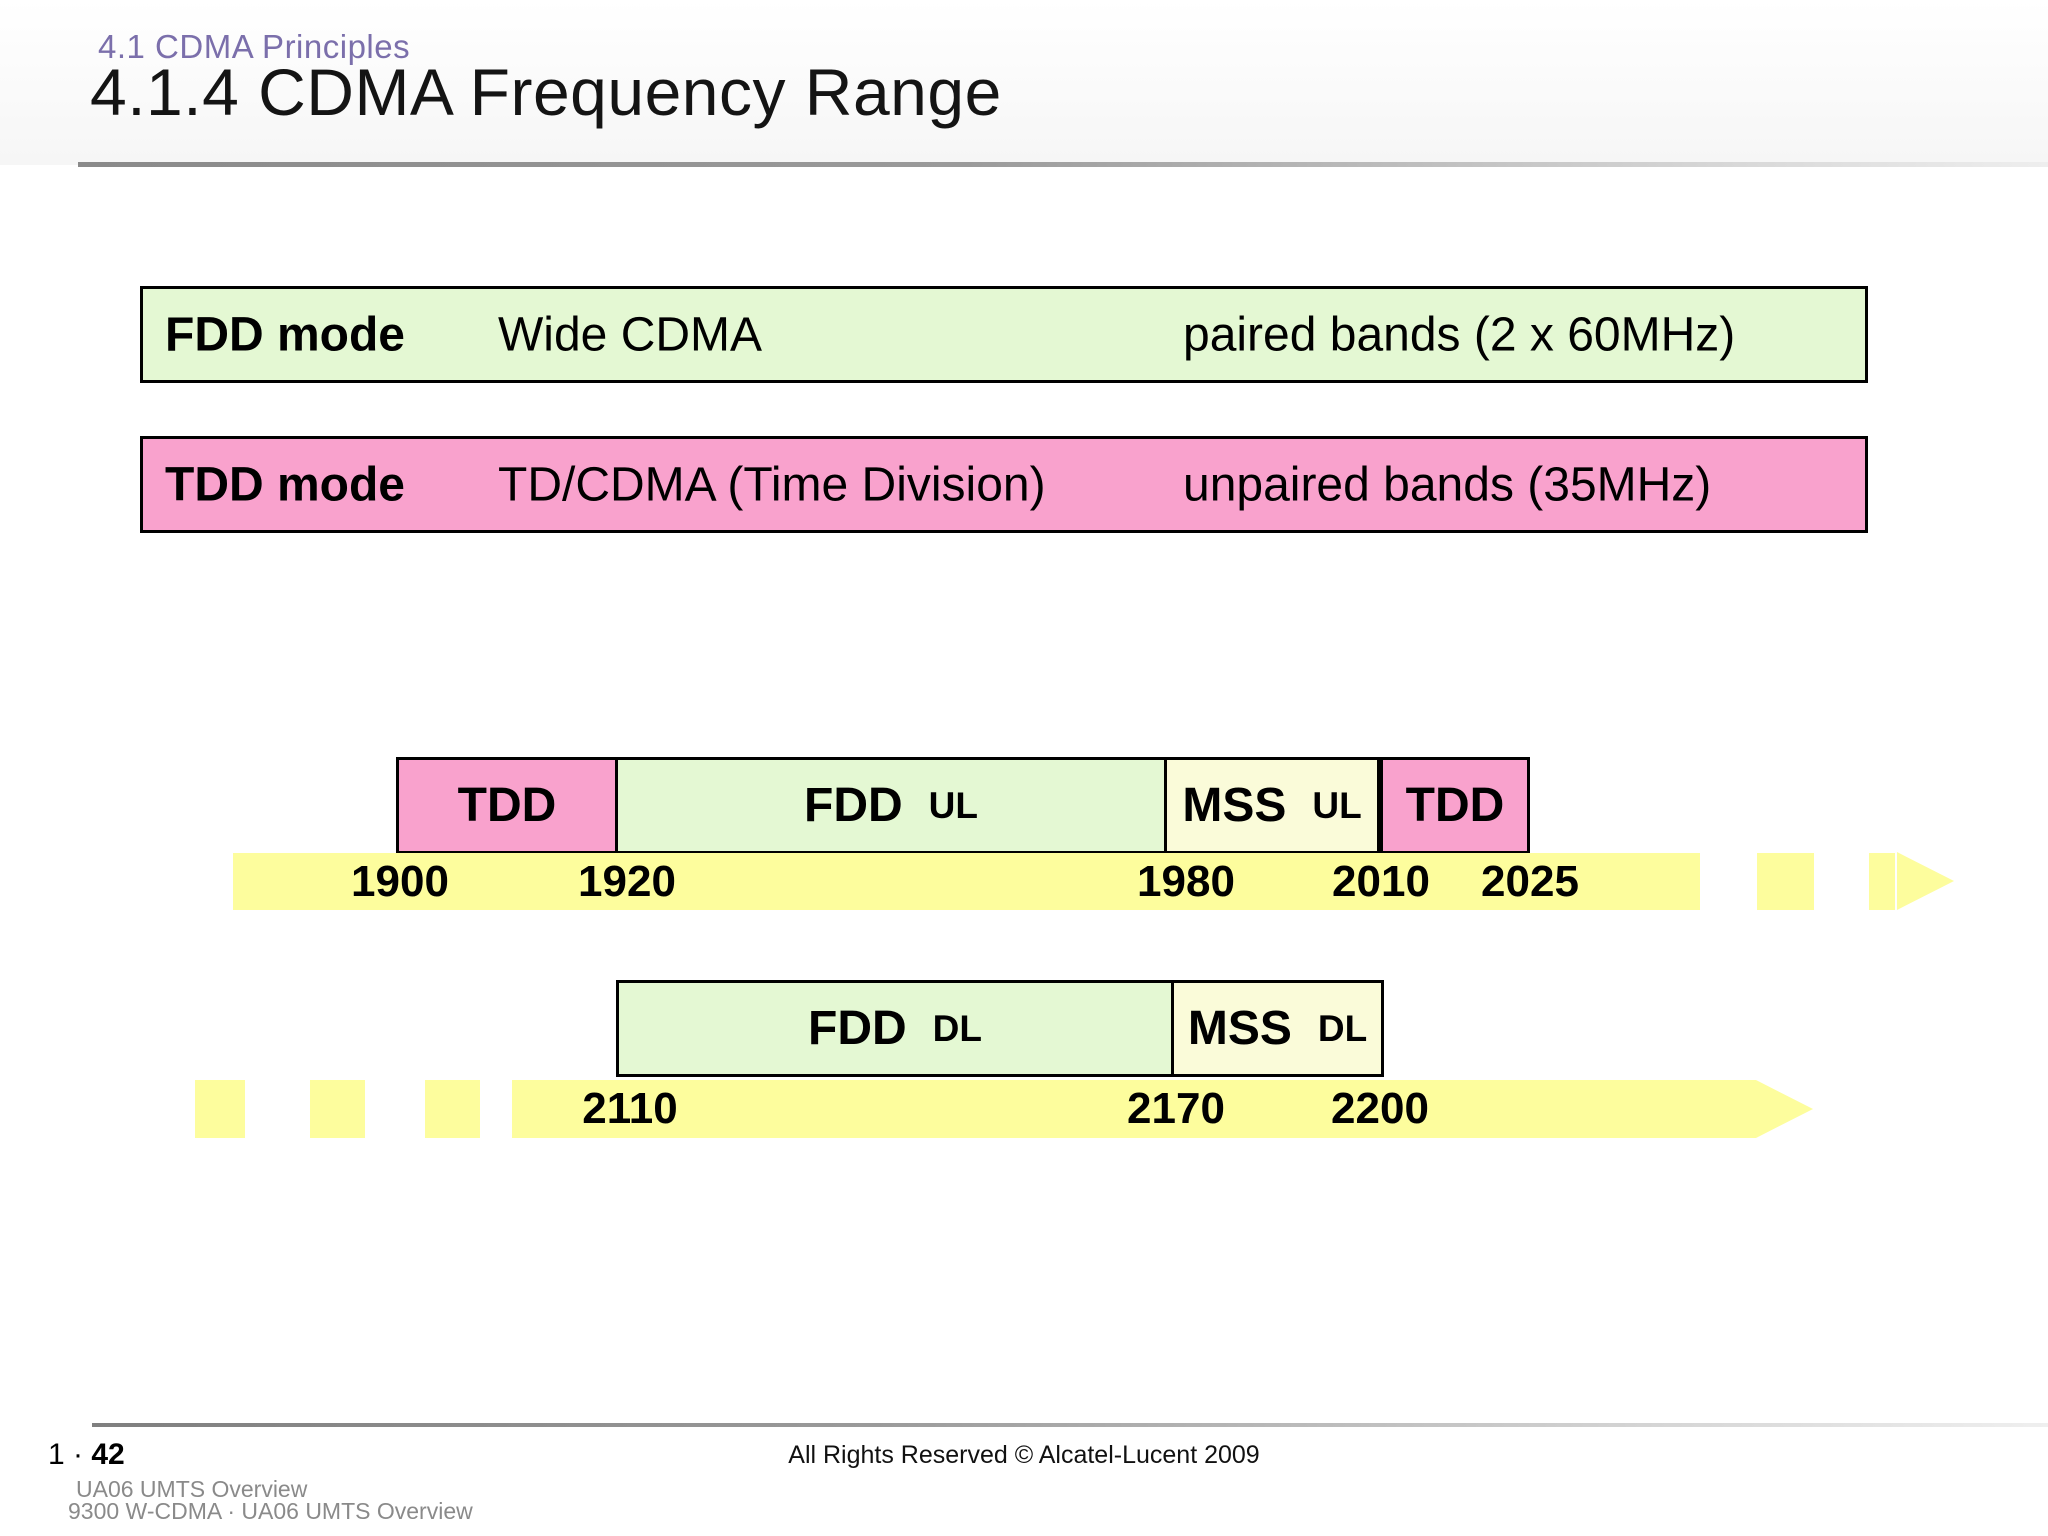 The width and height of the screenshot is (2048, 1536). What do you see at coordinates (1380, 1108) in the screenshot?
I see `downlink-tick-2200: 2200` at bounding box center [1380, 1108].